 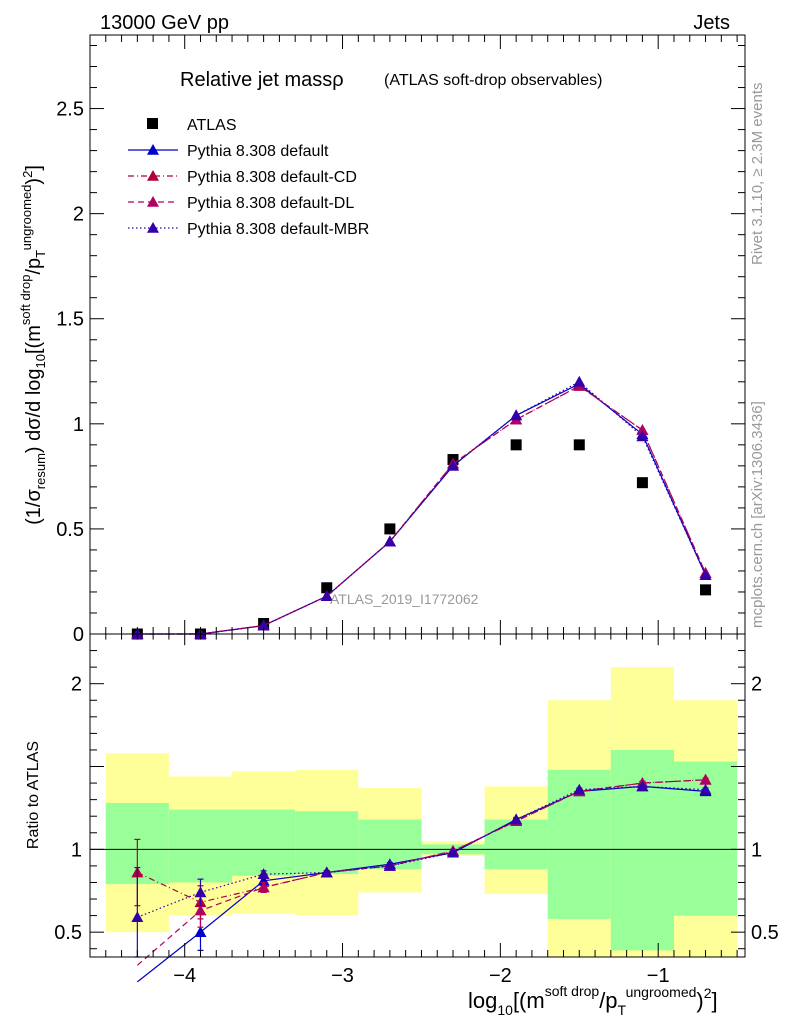 What do you see at coordinates (270, 203) in the screenshot?
I see `legend-label: Pythia 8.308 default-DL` at bounding box center [270, 203].